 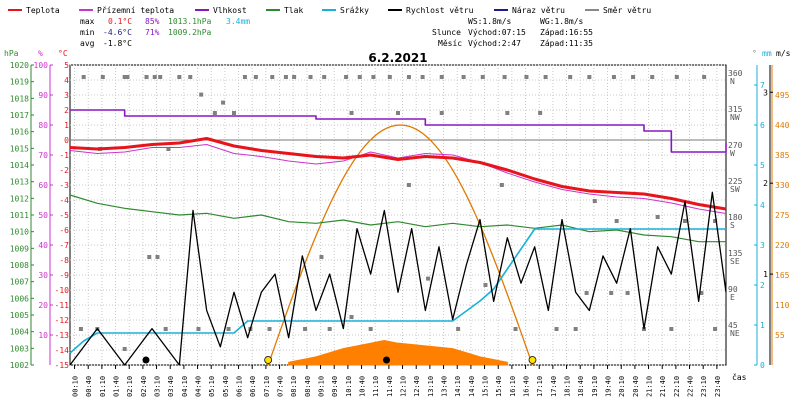 What do you see at coordinates (527, 386) in the screenshot?
I see `x-tick-label: 16:40` at bounding box center [527, 386].